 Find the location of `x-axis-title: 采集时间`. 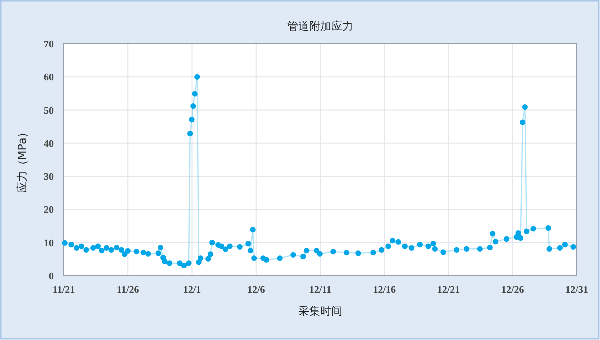

x-axis-title: 采集时间 is located at coordinates (320, 311).